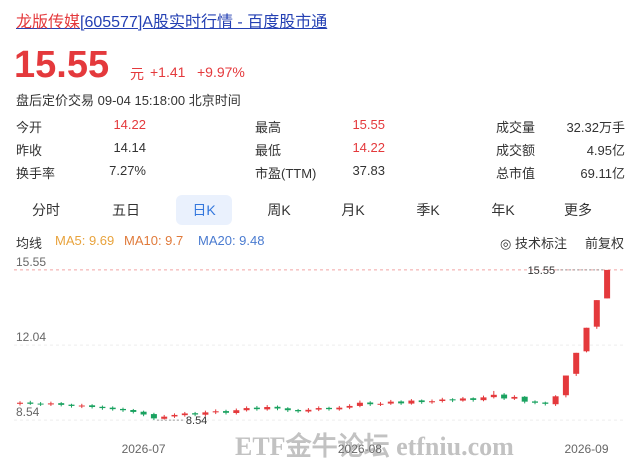 This screenshot has width=638, height=467. What do you see at coordinates (31, 337) in the screenshot?
I see `y-tick-label: 12.04` at bounding box center [31, 337].